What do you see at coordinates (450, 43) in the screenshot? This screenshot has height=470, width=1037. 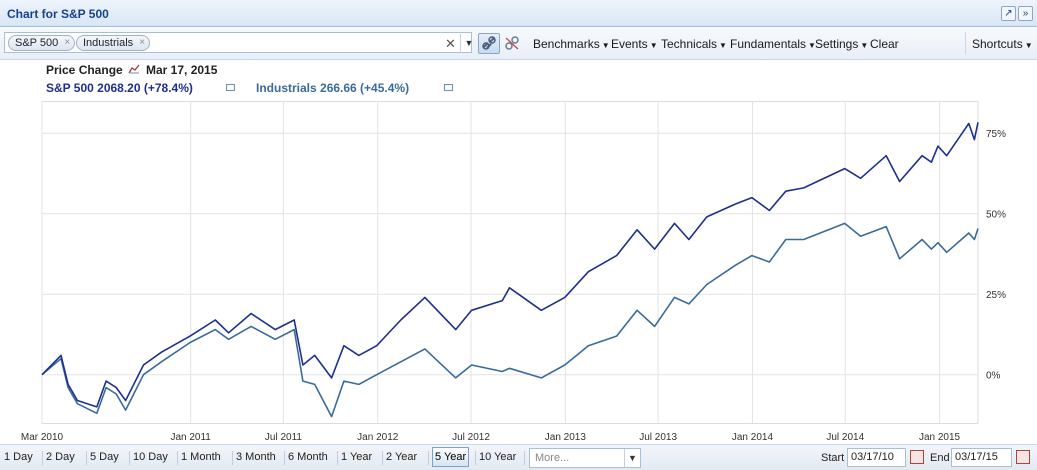 I see `clear-input-icon: ✕` at bounding box center [450, 43].